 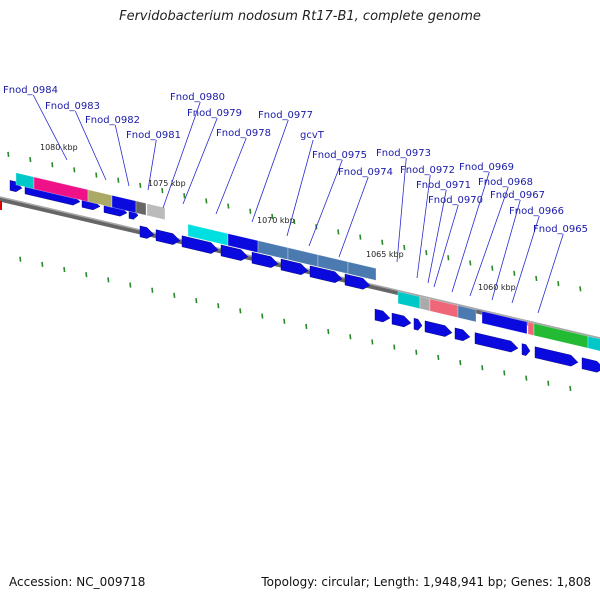 I want to click on gene-fnod-0967: Fnod_0967, so click(x=517, y=245).